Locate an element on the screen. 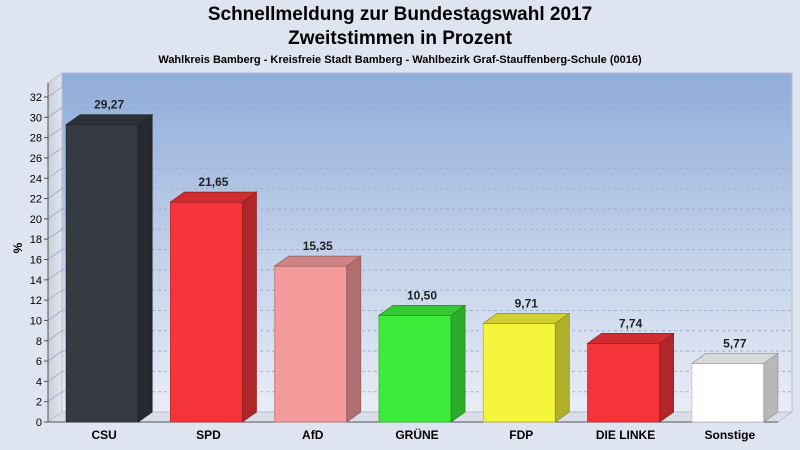 The image size is (800, 450). y-tick-label: 30 is located at coordinates (36, 118).